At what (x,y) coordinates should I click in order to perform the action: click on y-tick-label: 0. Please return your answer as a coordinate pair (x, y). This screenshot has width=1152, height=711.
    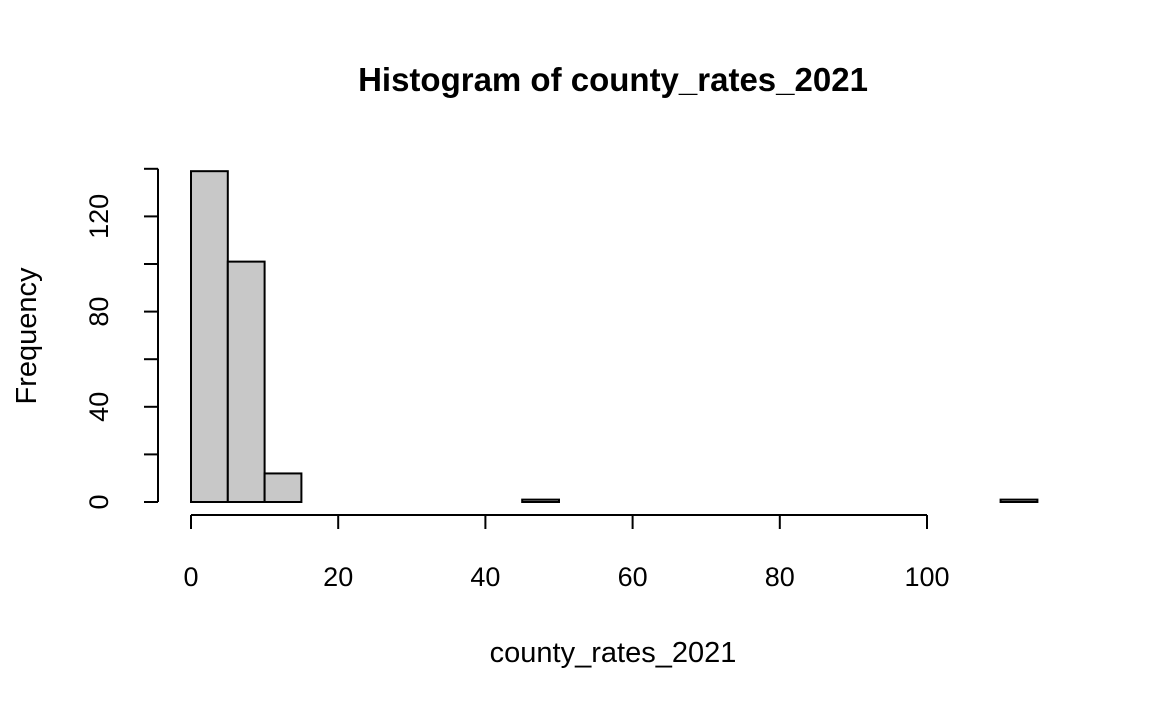
    Looking at the image, I should click on (99, 501).